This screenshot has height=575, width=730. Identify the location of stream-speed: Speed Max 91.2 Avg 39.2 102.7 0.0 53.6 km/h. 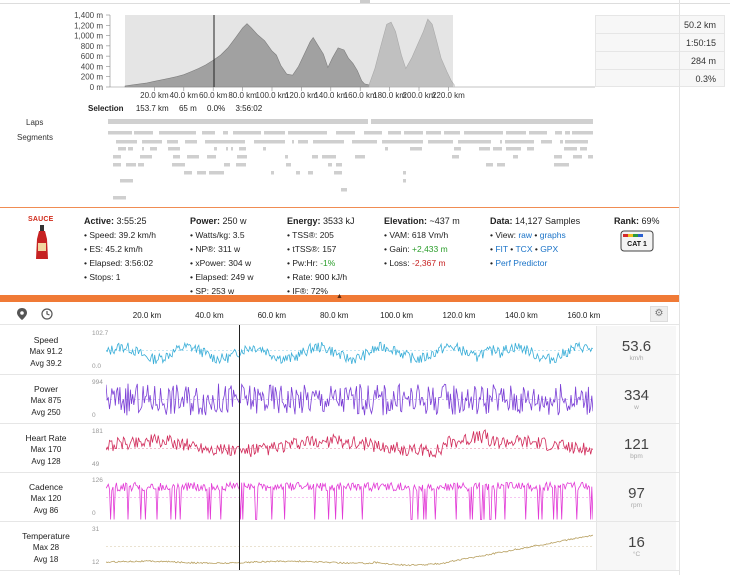
(339, 350).